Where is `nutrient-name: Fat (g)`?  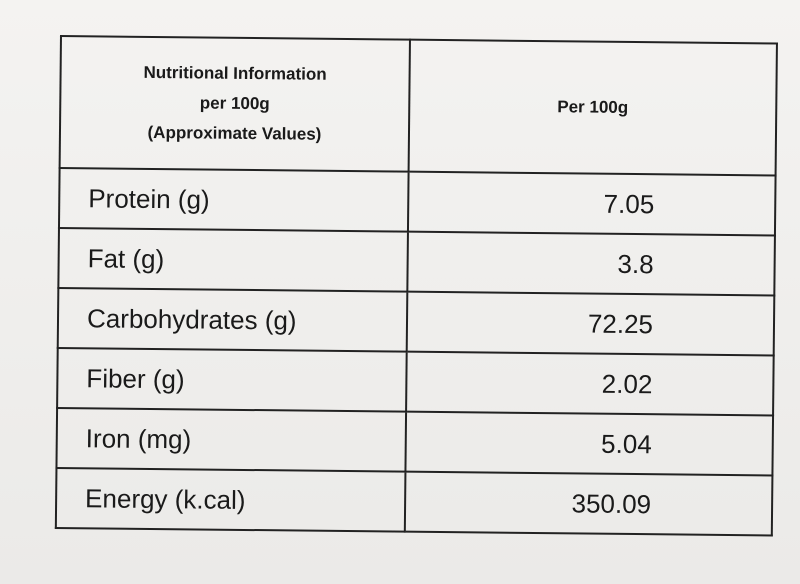
nutrient-name: Fat (g) is located at coordinates (233, 259).